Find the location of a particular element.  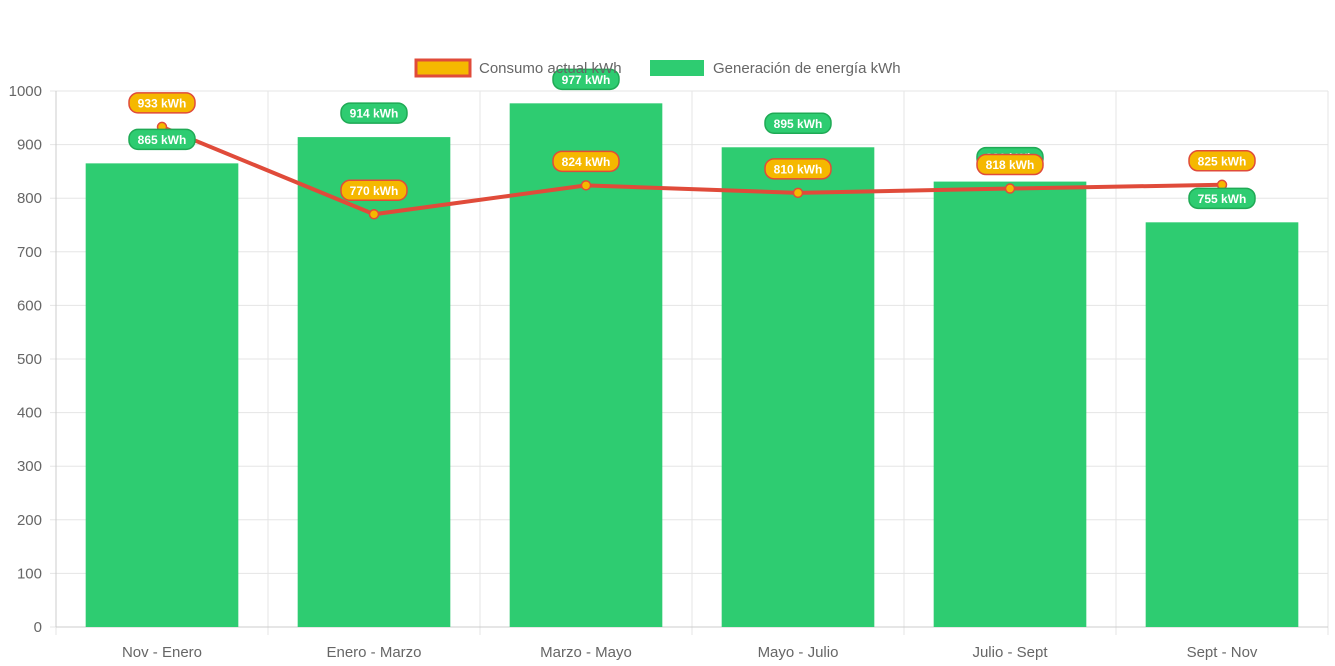

line-value-label: 810 kWh is located at coordinates (798, 169).